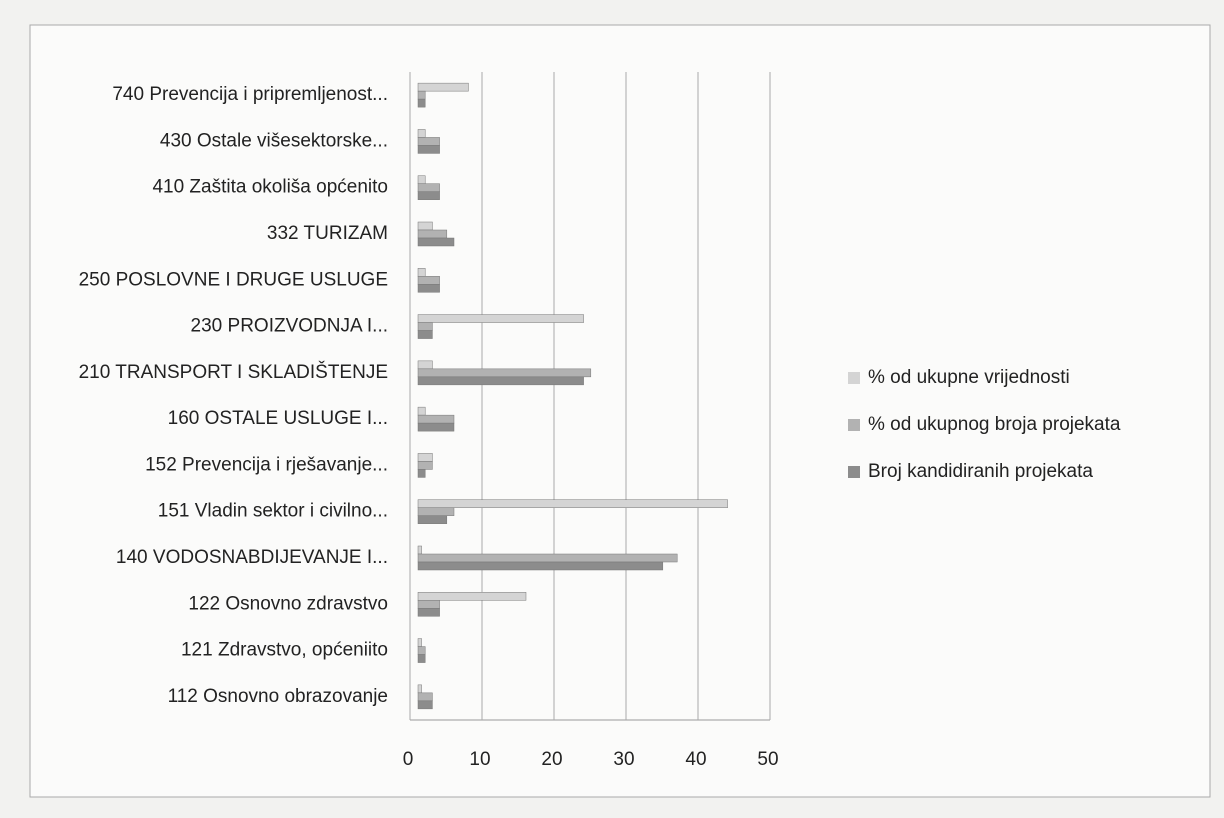 The width and height of the screenshot is (1224, 818). I want to click on x-tick-label: 20, so click(551, 759).